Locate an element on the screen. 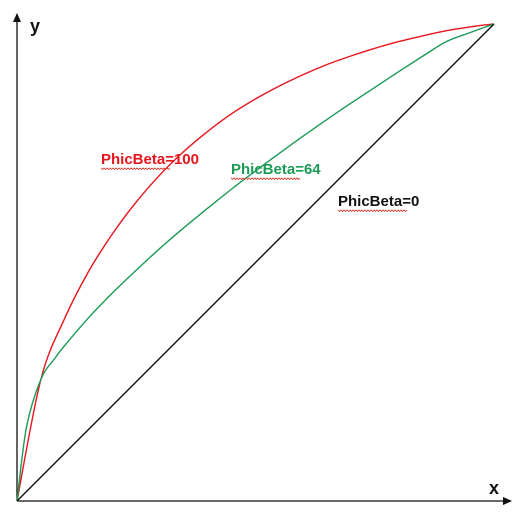 The width and height of the screenshot is (524, 514). x-axis-label: x is located at coordinates (494, 488).